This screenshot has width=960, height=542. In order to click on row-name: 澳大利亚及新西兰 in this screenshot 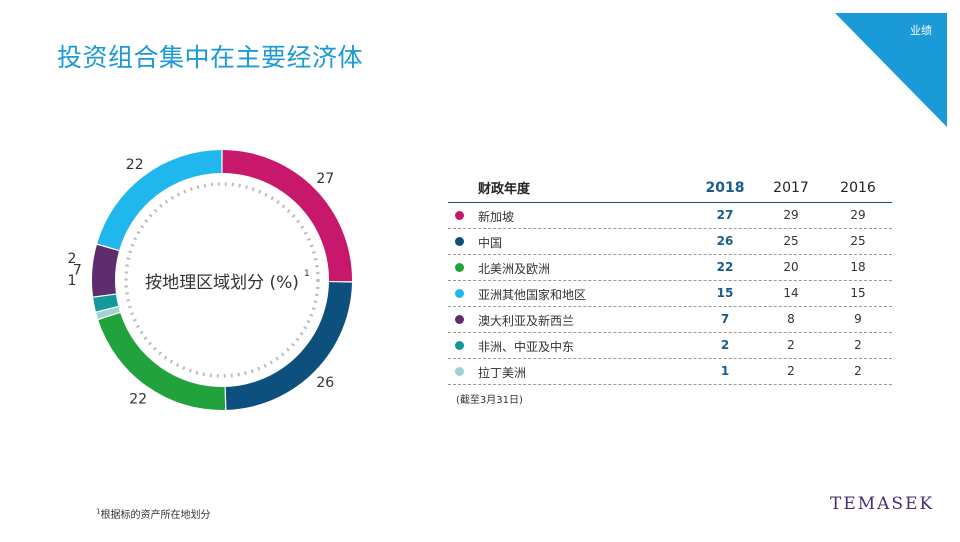, I will do `click(526, 321)`.